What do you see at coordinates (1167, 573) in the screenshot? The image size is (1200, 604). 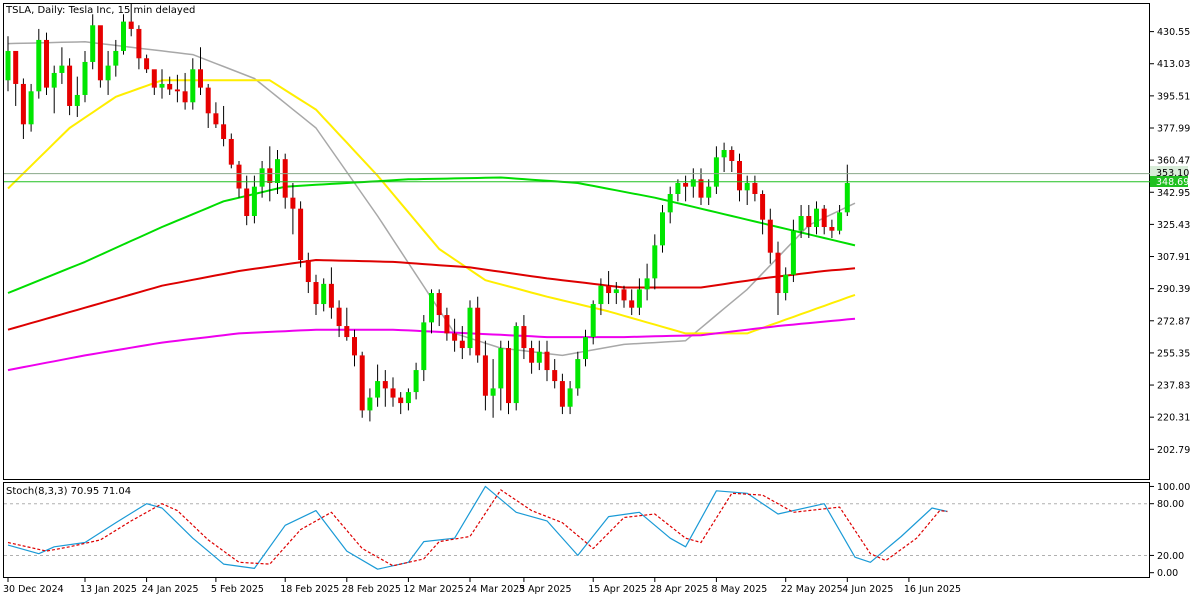 I see `stoch-tick-label: 0.00` at bounding box center [1167, 573].